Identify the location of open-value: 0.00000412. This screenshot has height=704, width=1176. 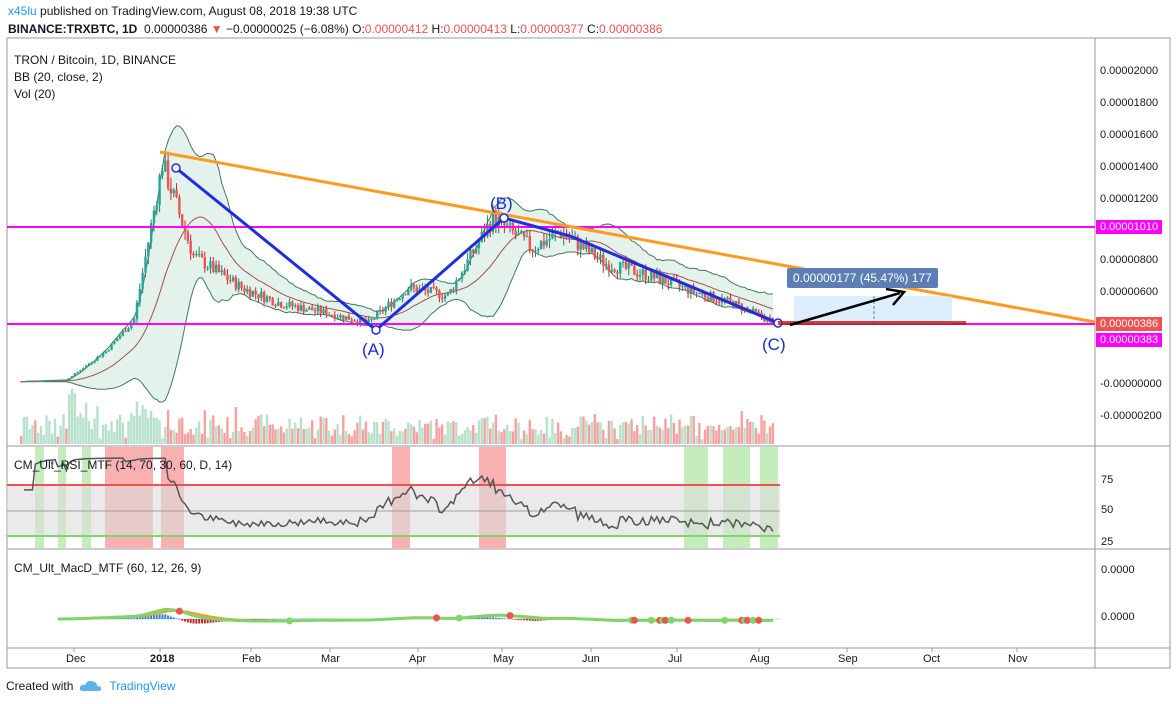
(396, 29).